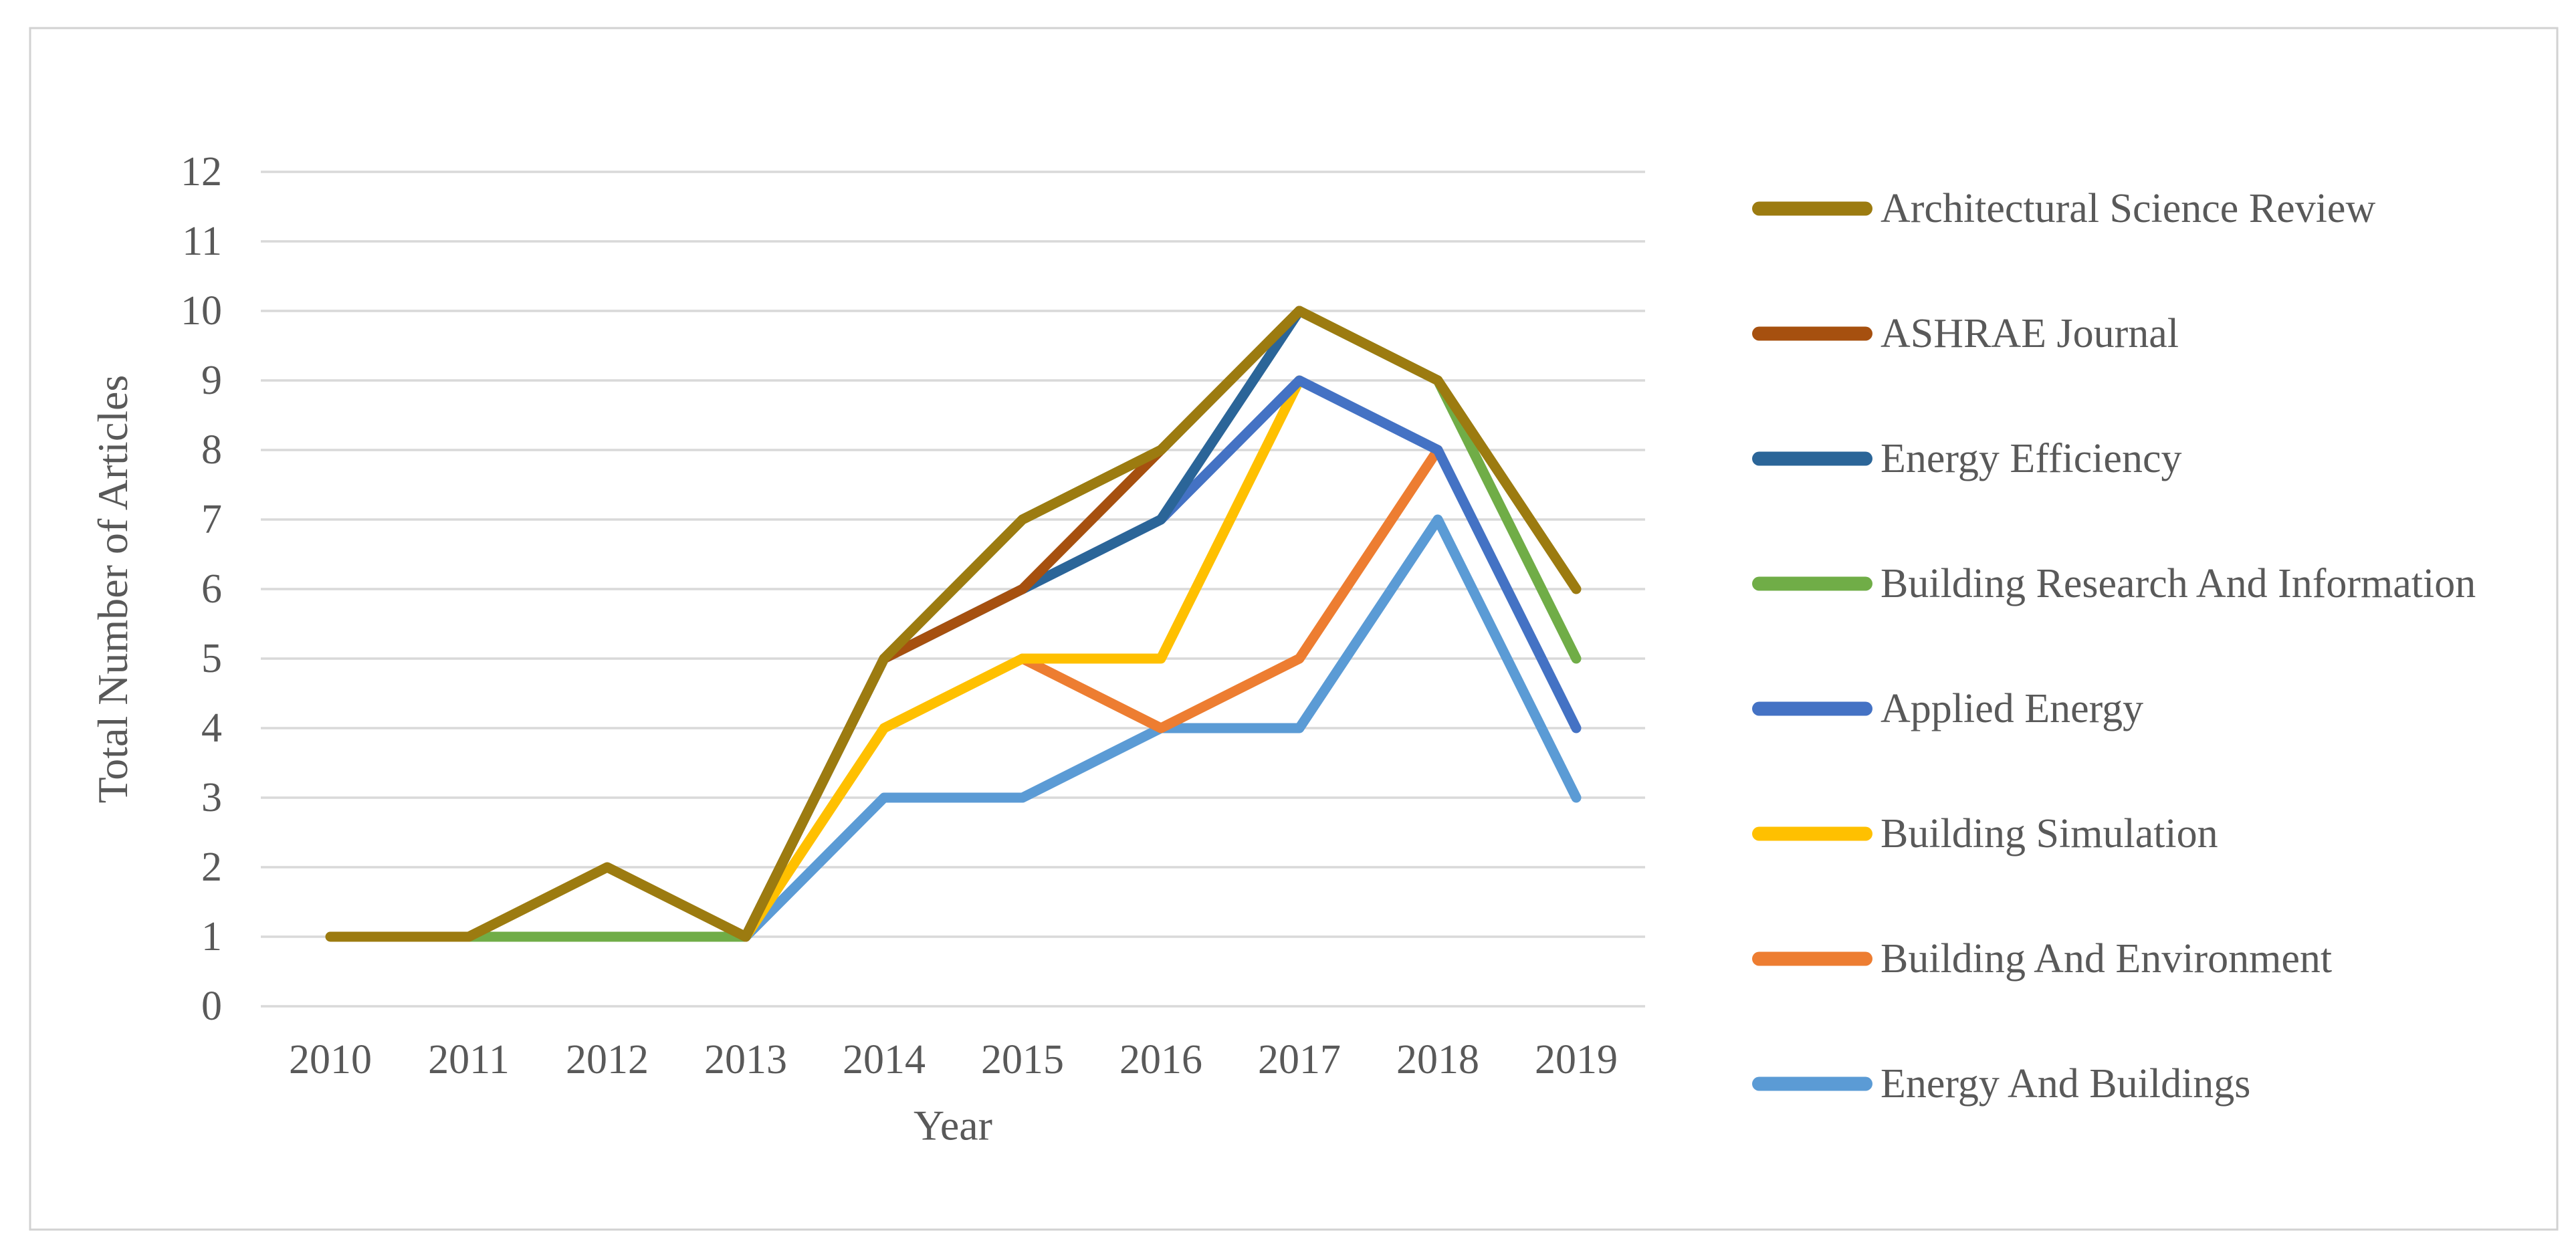 Image resolution: width=2576 pixels, height=1257 pixels. What do you see at coordinates (1230, 589) in the screenshot?
I see `series-line-building-and-environment` at bounding box center [1230, 589].